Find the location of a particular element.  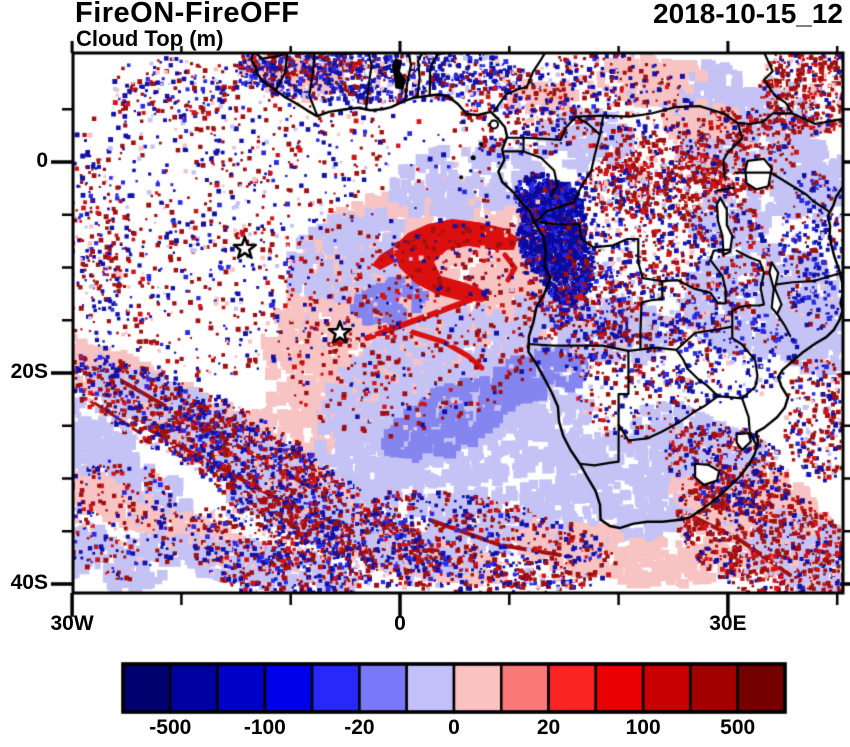

colorbar-tick-label-20: 20 is located at coordinates (548, 727).